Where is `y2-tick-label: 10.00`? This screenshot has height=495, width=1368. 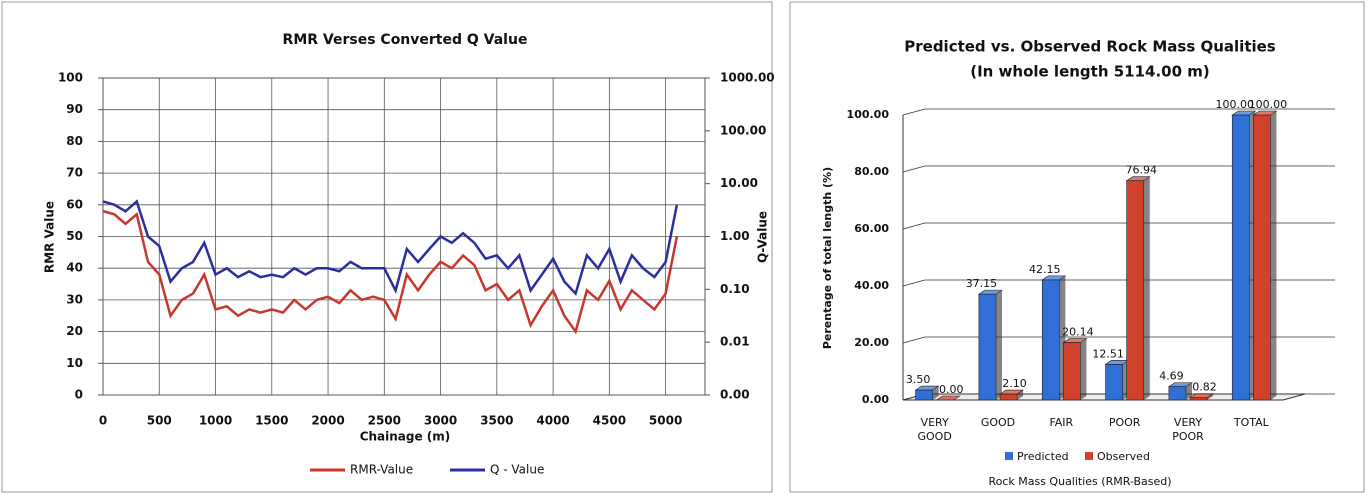
y2-tick-label: 10.00 is located at coordinates (739, 183).